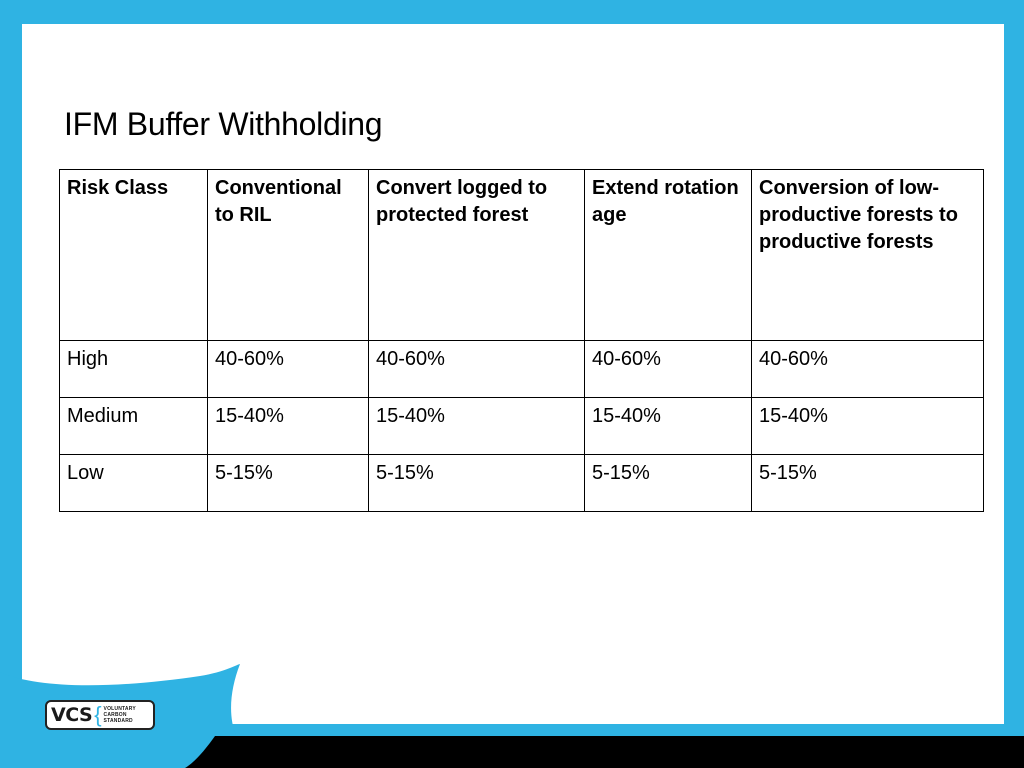 The width and height of the screenshot is (1024, 768). I want to click on table-row: Medium 15-40% 15-40% 15-40% 15-40%, so click(521, 426).